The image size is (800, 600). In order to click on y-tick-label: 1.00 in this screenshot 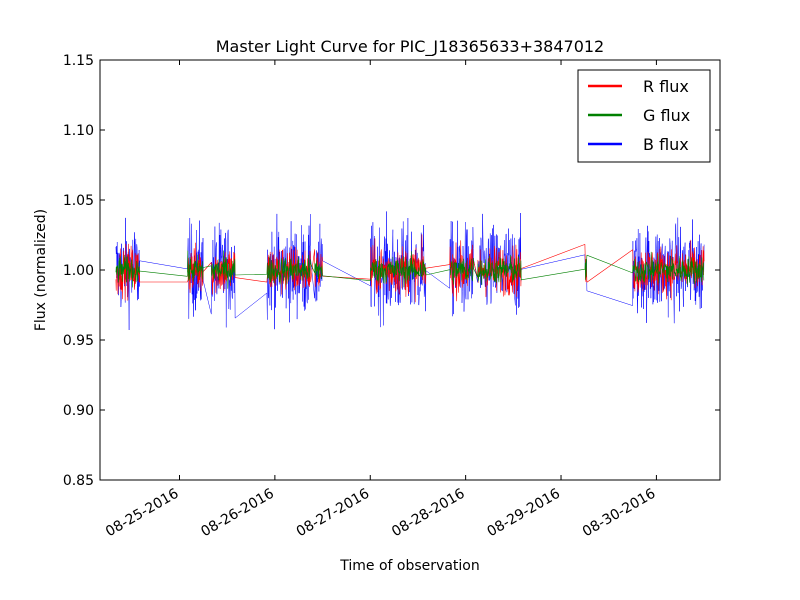, I will do `click(78, 271)`.